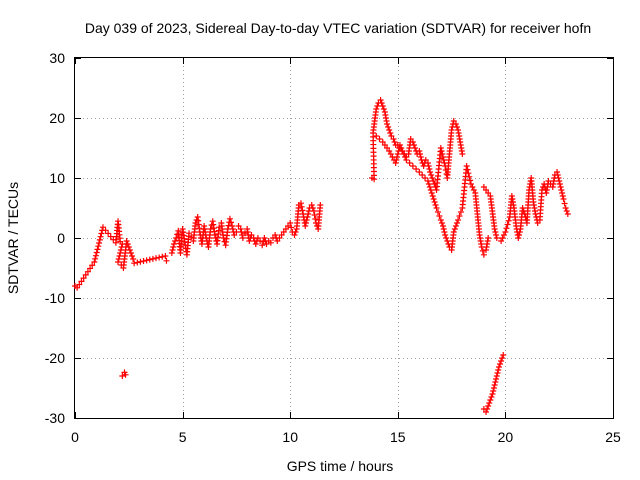 This screenshot has height=480, width=640. What do you see at coordinates (55, 358) in the screenshot?
I see `y-tick-label: -20` at bounding box center [55, 358].